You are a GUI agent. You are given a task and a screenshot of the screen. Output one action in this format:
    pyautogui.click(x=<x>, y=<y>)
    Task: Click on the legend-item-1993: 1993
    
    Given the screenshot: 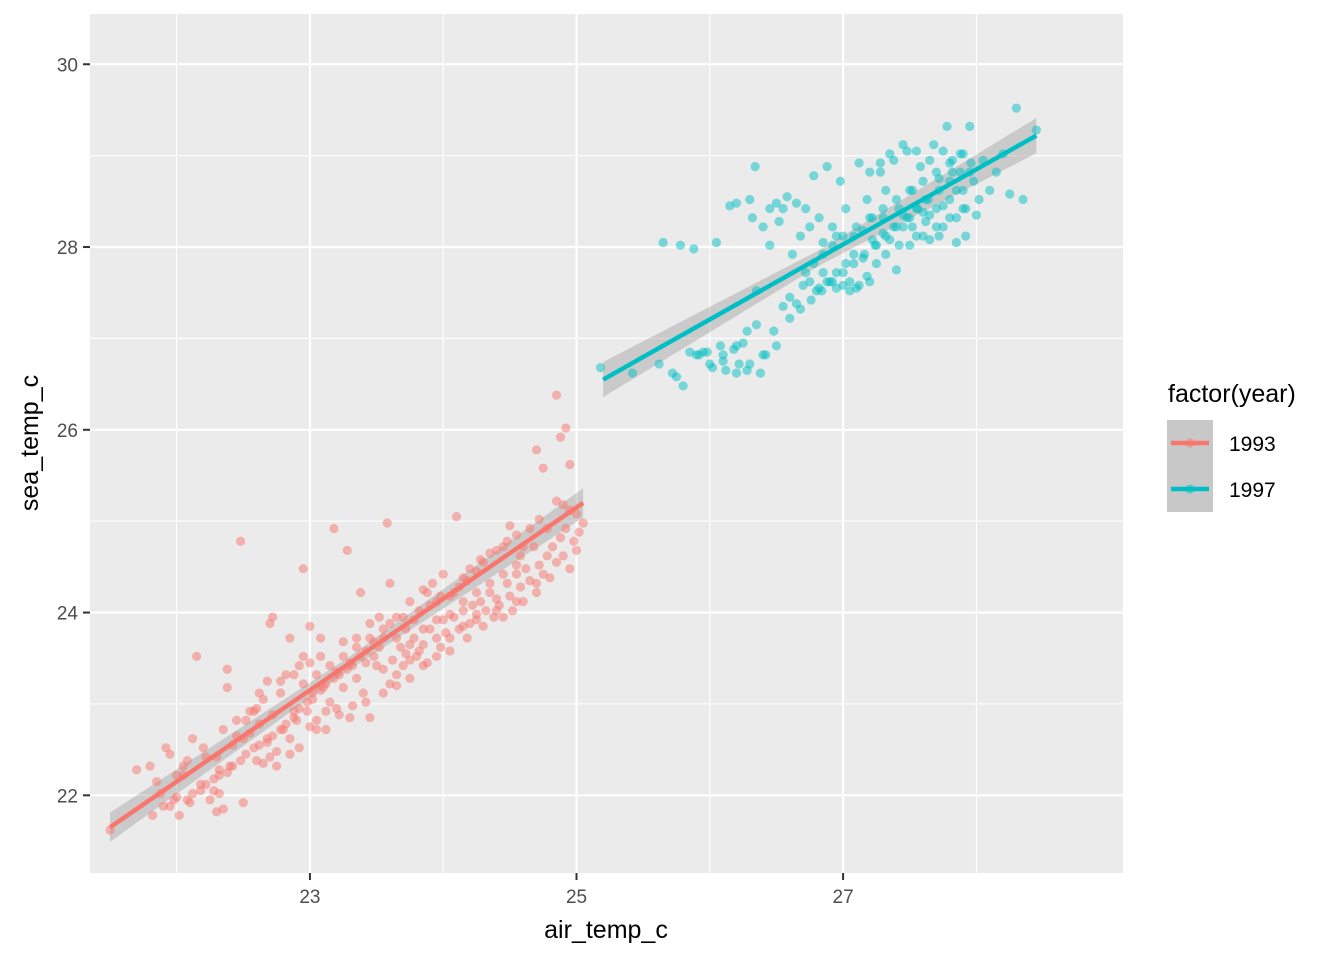 What is the action you would take?
    pyautogui.click(x=1221, y=443)
    